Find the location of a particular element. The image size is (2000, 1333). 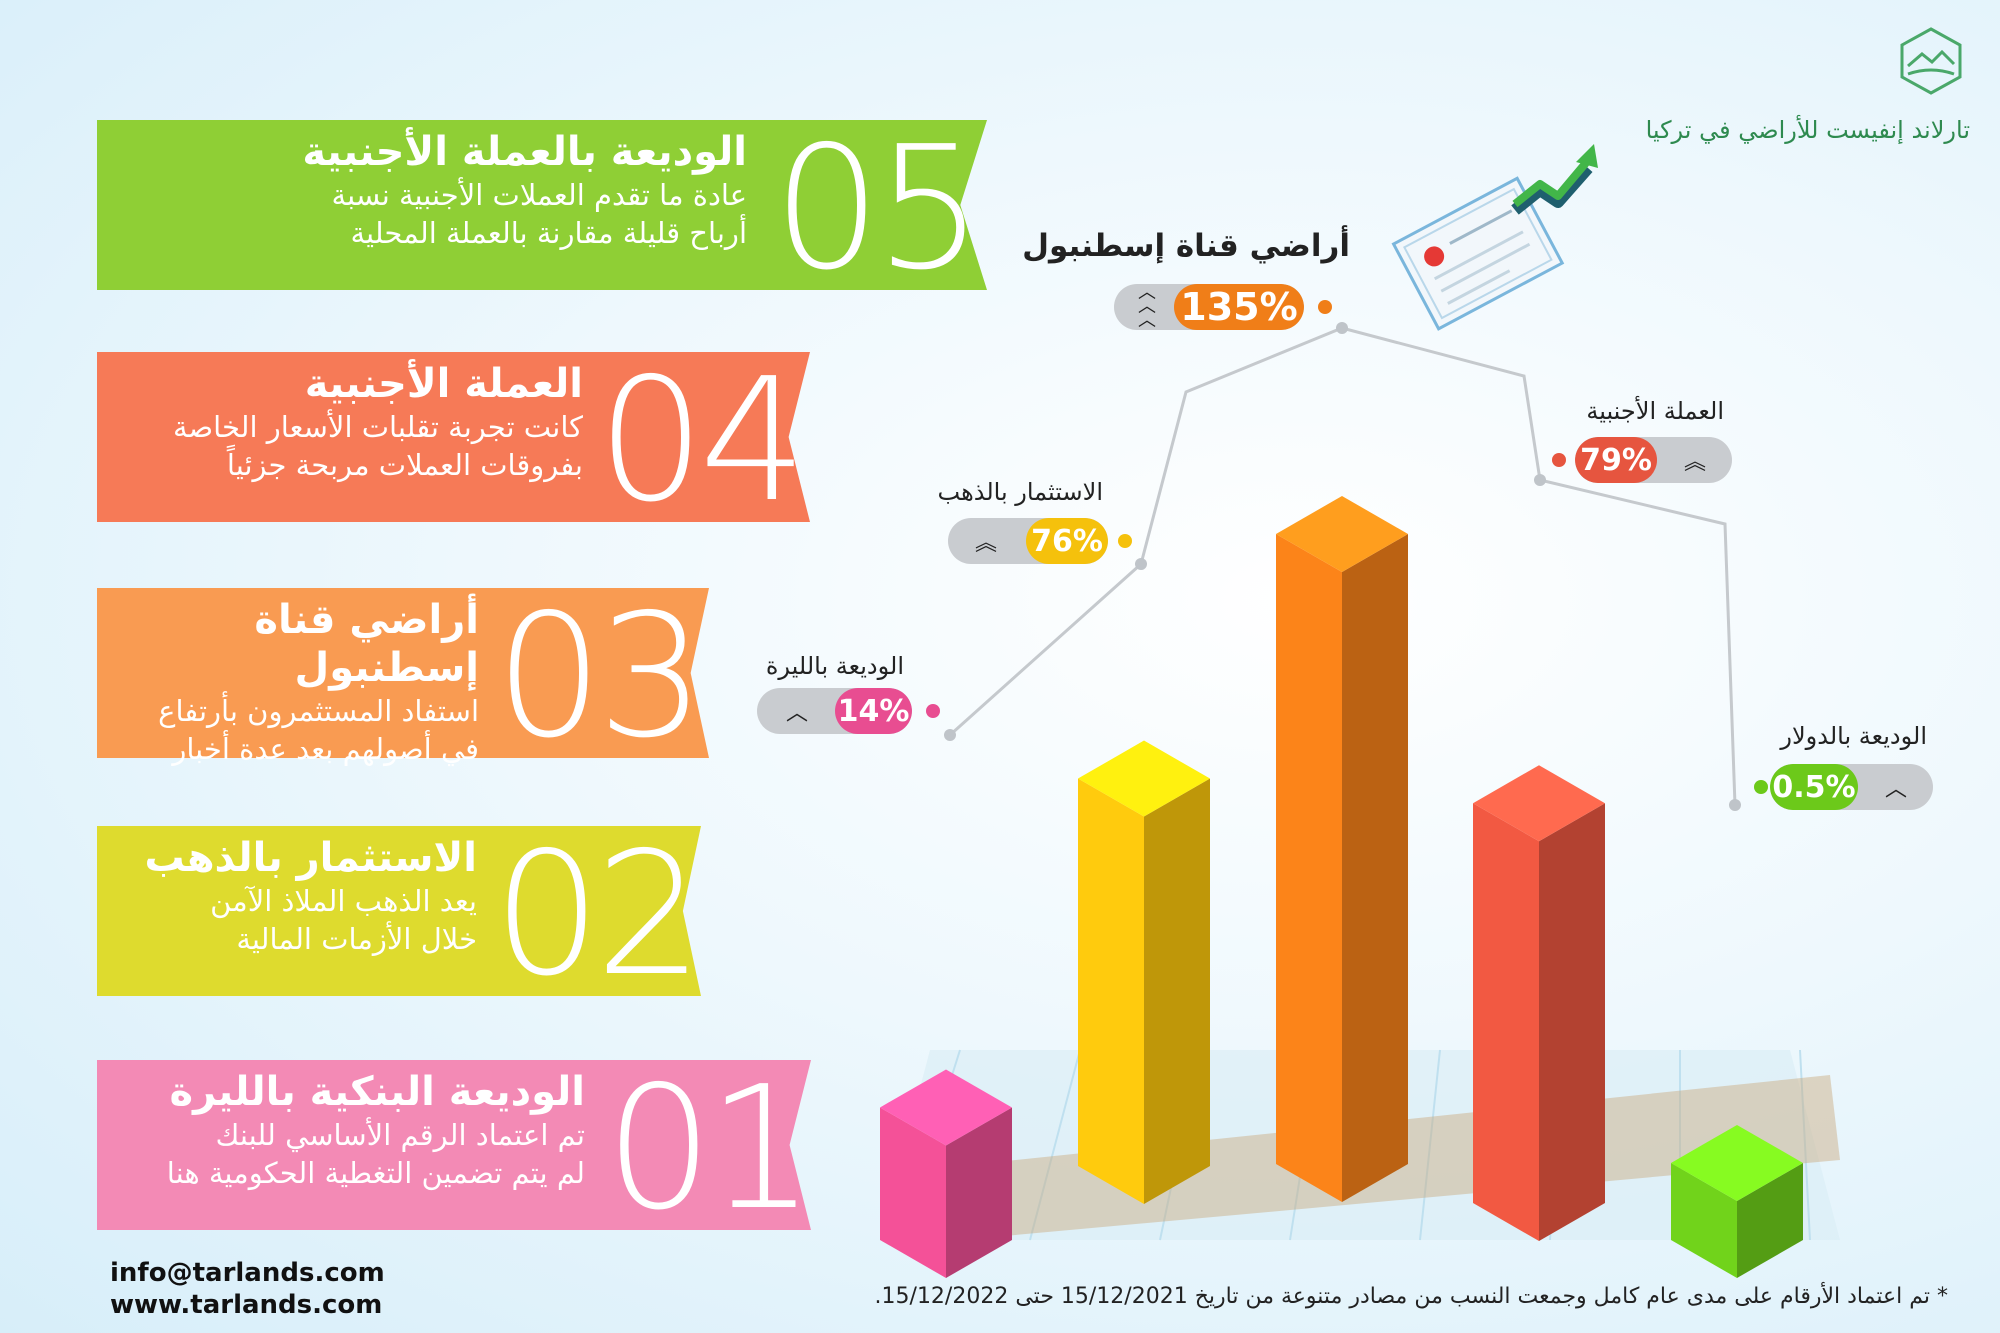

connector-line is located at coordinates (1342, 566).